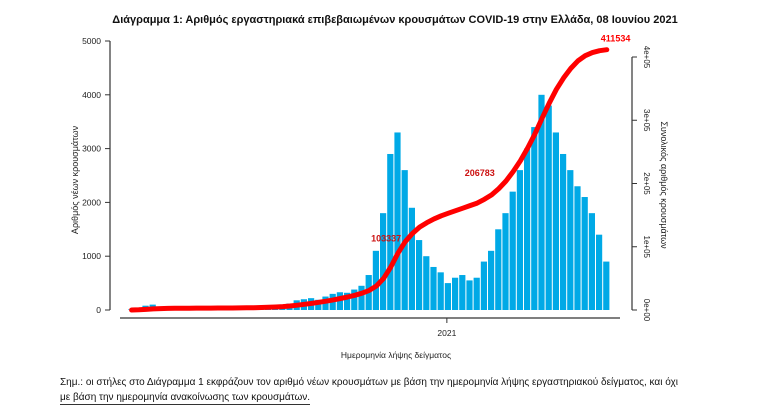  Describe the element at coordinates (91, 95) in the screenshot. I see `y-tick-label: 4000` at that location.